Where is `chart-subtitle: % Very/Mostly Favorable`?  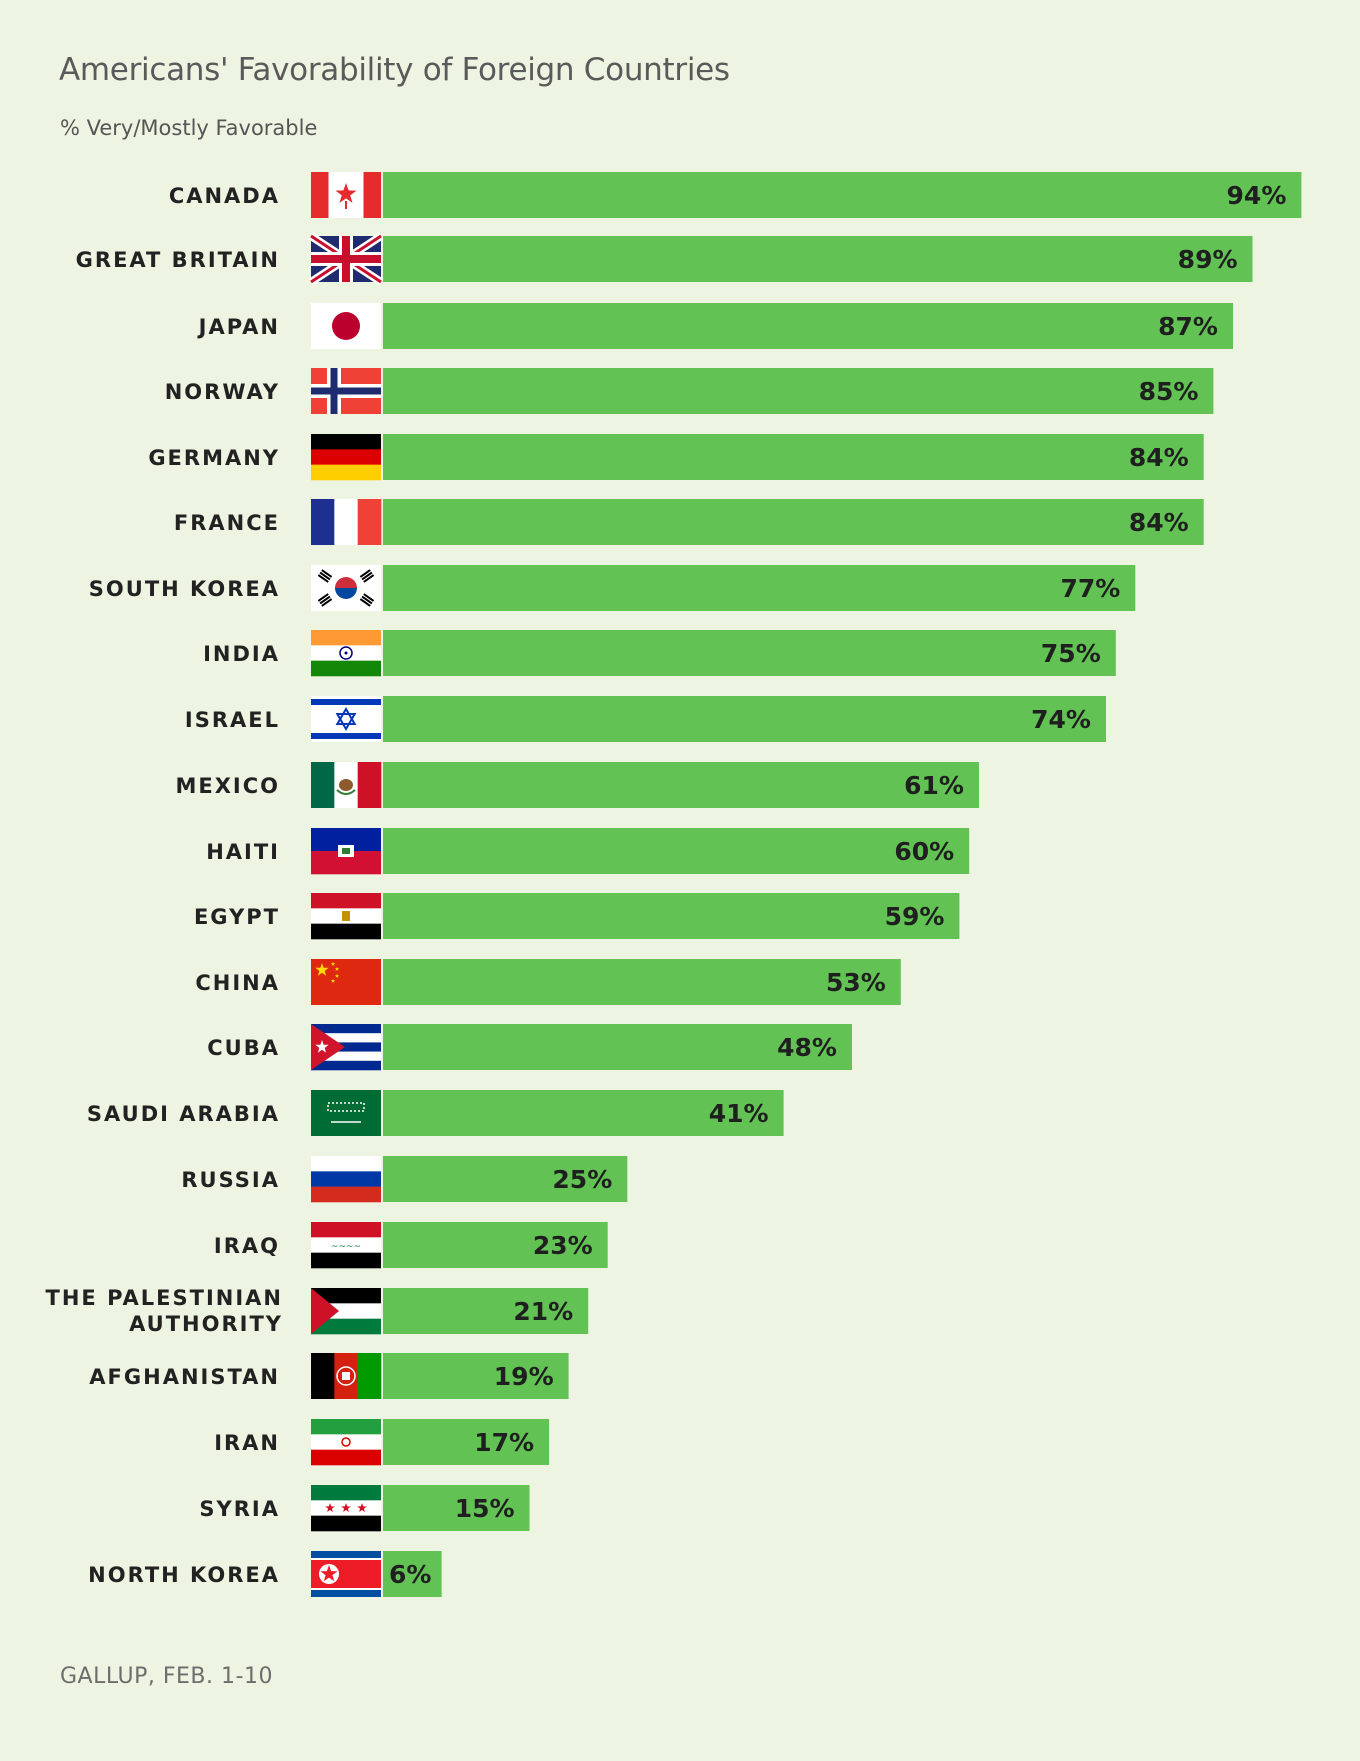
chart-subtitle: % Very/Mostly Favorable is located at coordinates (189, 128).